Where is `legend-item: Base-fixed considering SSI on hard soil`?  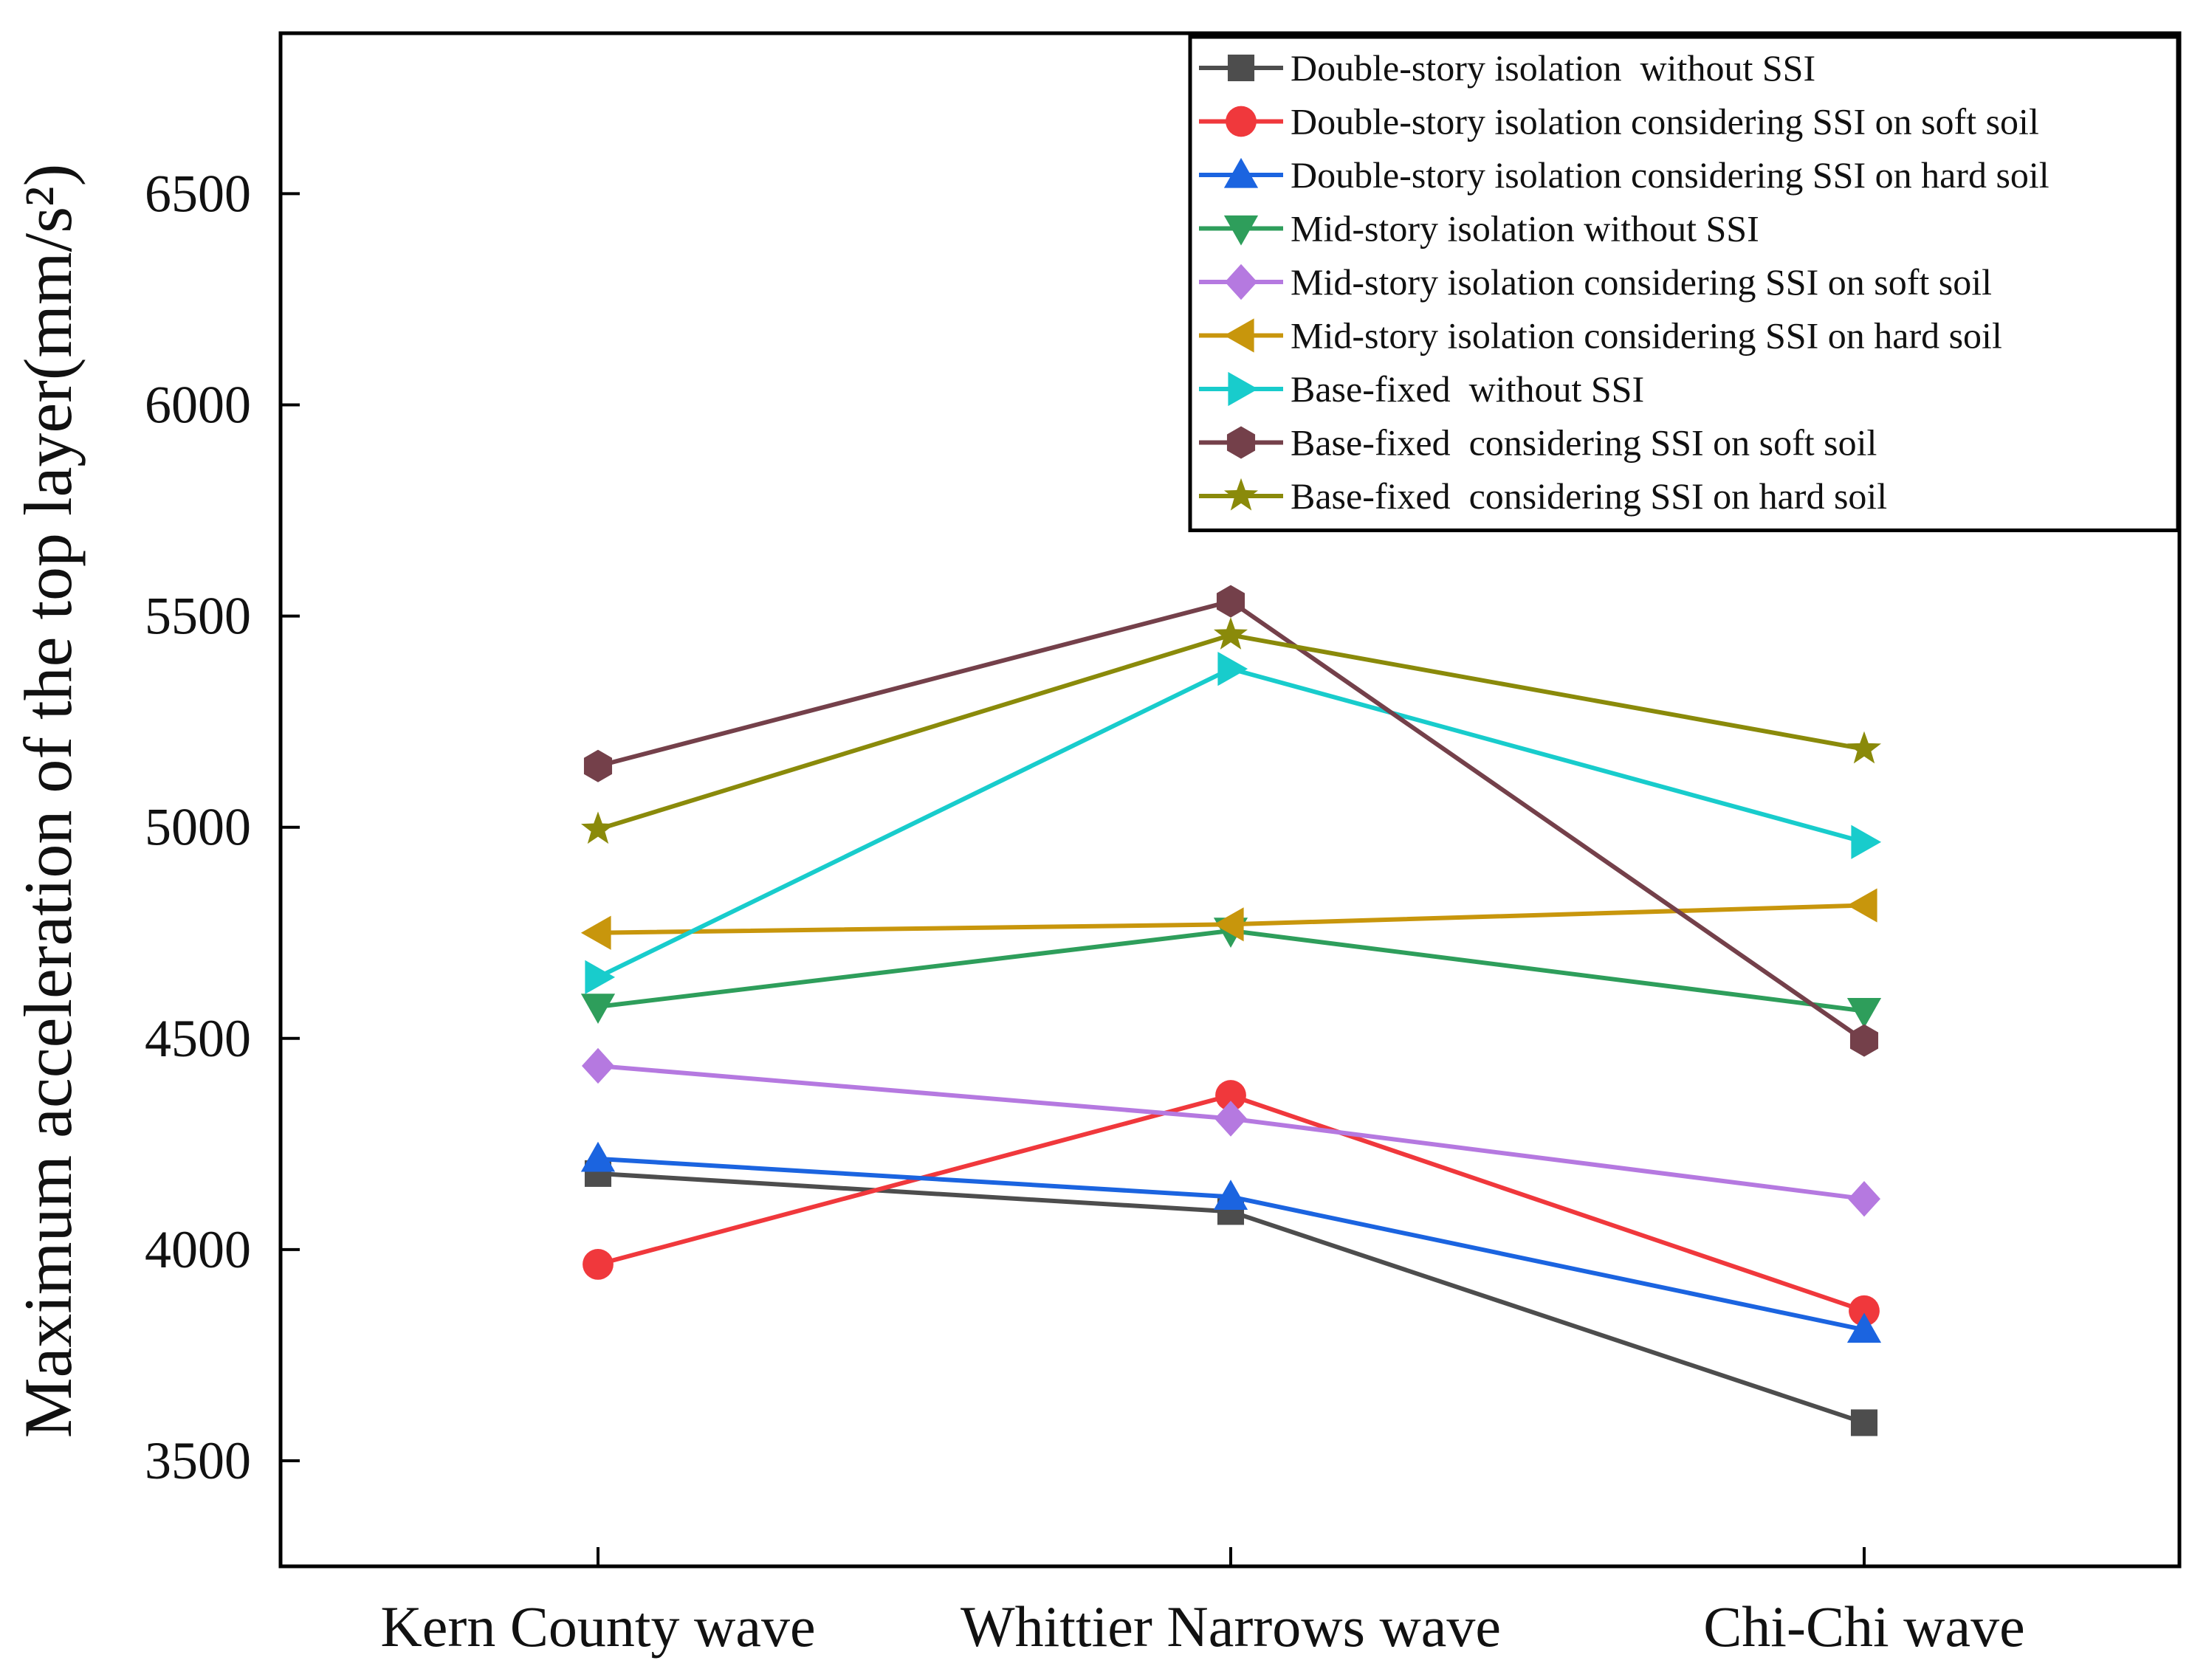 legend-item: Base-fixed considering SSI on hard soil is located at coordinates (1543, 496).